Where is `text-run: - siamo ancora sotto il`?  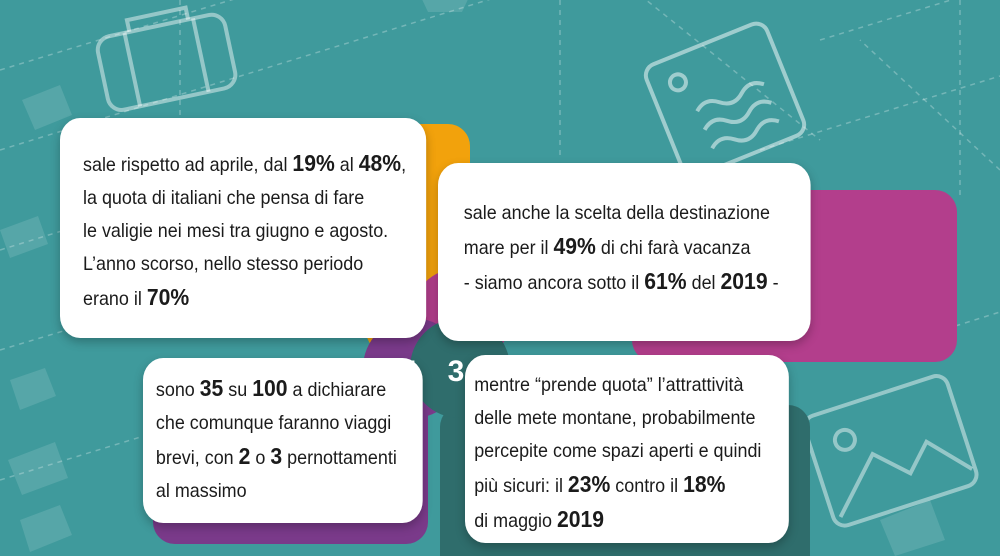 text-run: - siamo ancora sotto il is located at coordinates (554, 283).